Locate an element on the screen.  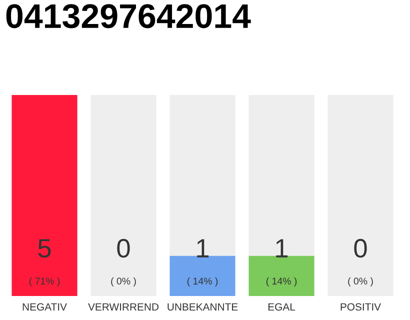
data-label: 5 is located at coordinates (44, 248).